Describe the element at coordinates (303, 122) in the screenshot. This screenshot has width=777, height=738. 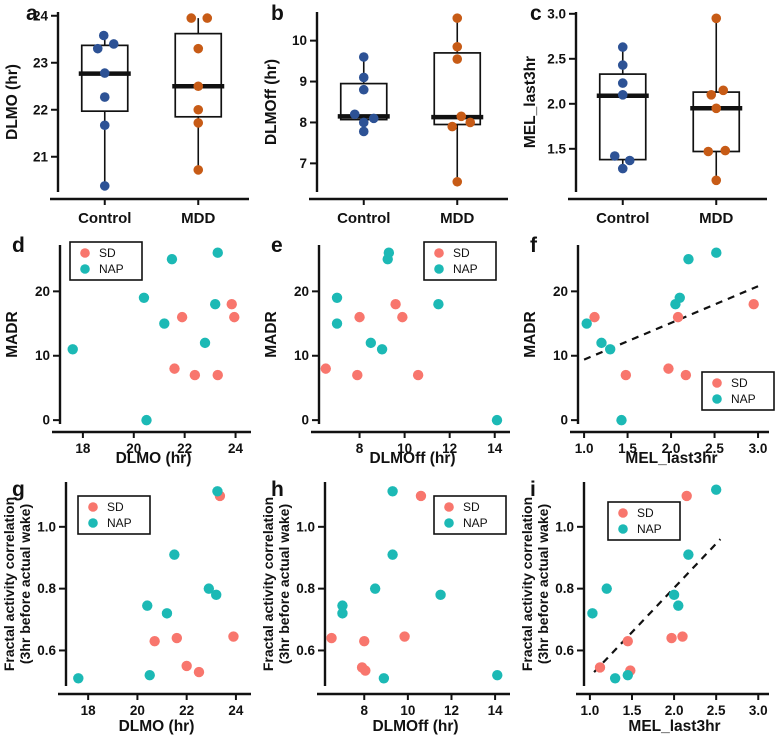
I see `y-tick-label: 8` at that location.